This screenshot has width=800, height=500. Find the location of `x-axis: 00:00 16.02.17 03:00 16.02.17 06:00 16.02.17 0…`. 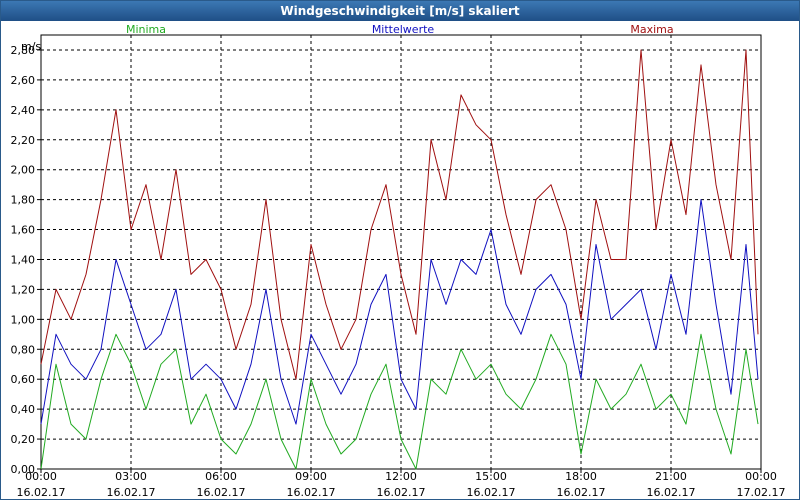

x-axis: 00:00 16.02.17 03:00 16.02.17 06:00 16.02.17 0… is located at coordinates (401, 484).